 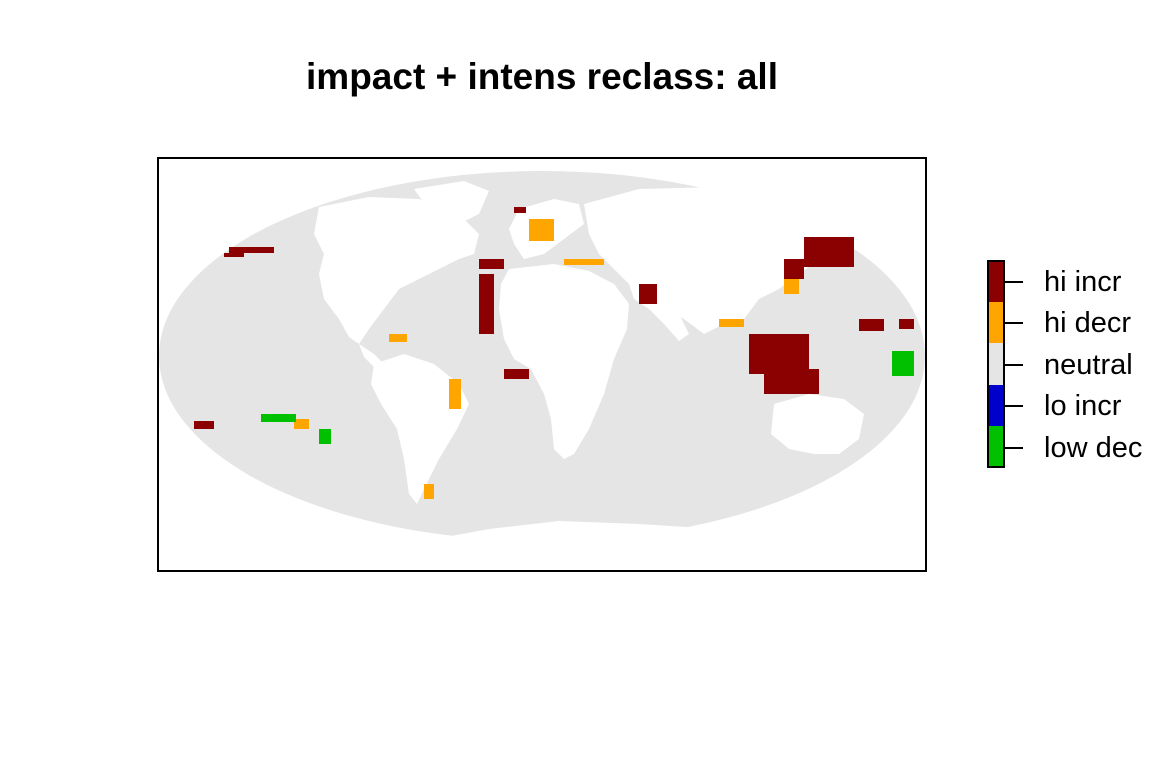 I want to click on greenland, so click(x=451, y=202).